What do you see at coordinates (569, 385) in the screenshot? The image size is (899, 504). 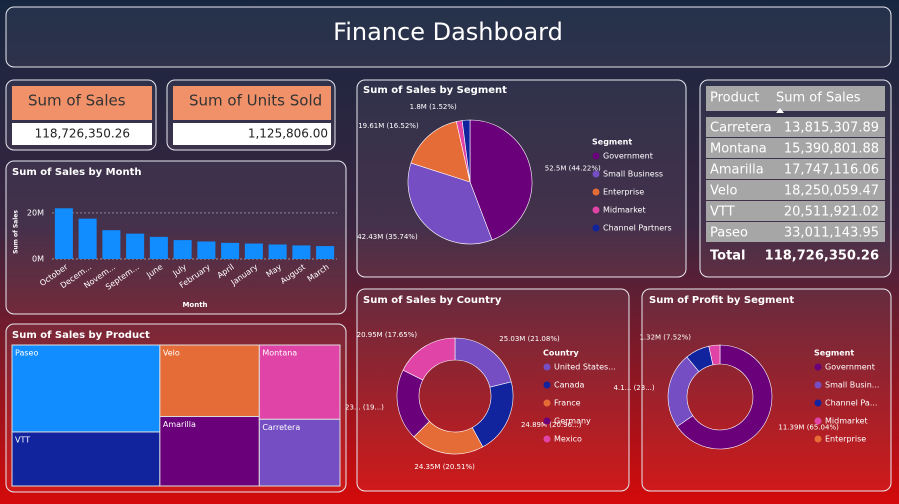 I see `legend-label: Canada` at bounding box center [569, 385].